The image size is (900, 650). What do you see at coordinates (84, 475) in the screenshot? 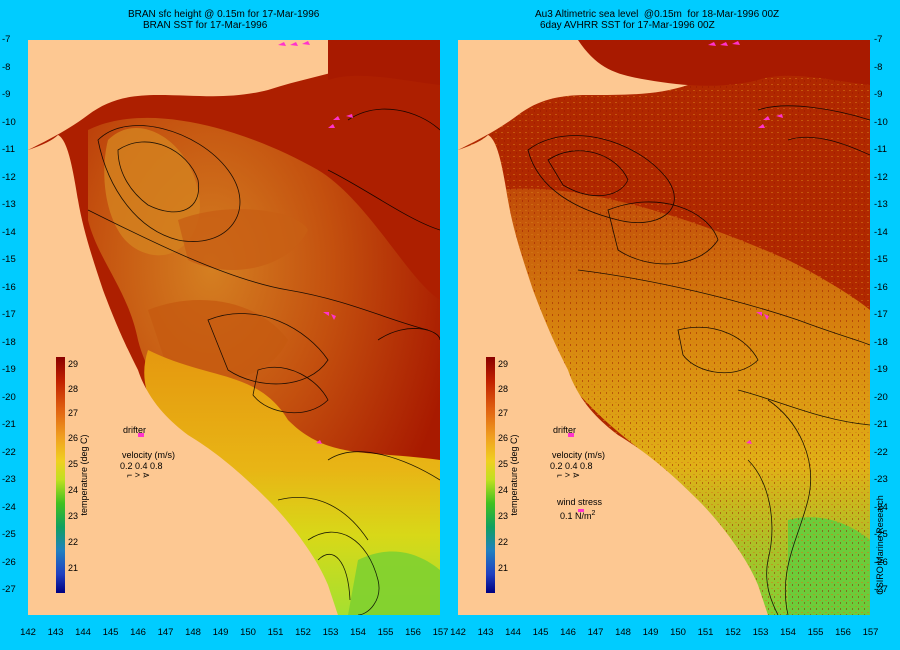
I see `left-colorbar-label: temperature (deg C)` at bounding box center [84, 475].